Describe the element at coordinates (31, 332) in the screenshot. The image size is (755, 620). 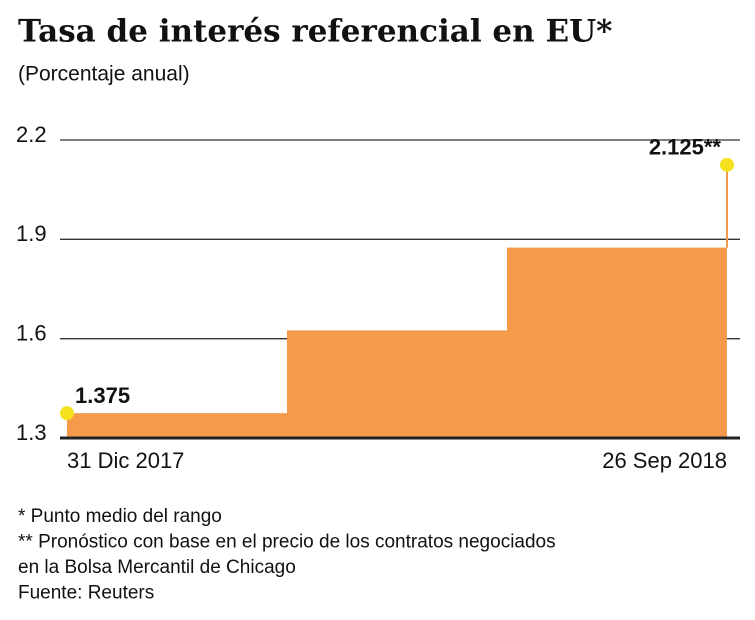
I see `y-tick-label: 1.6` at that location.